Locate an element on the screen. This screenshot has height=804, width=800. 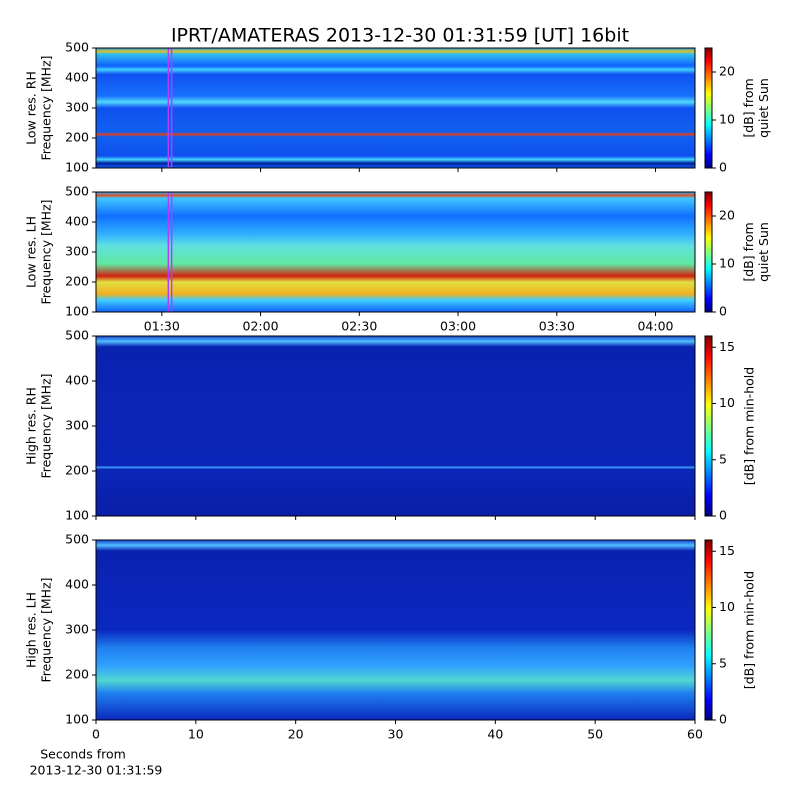
x-tick-label: 60 is located at coordinates (695, 734).